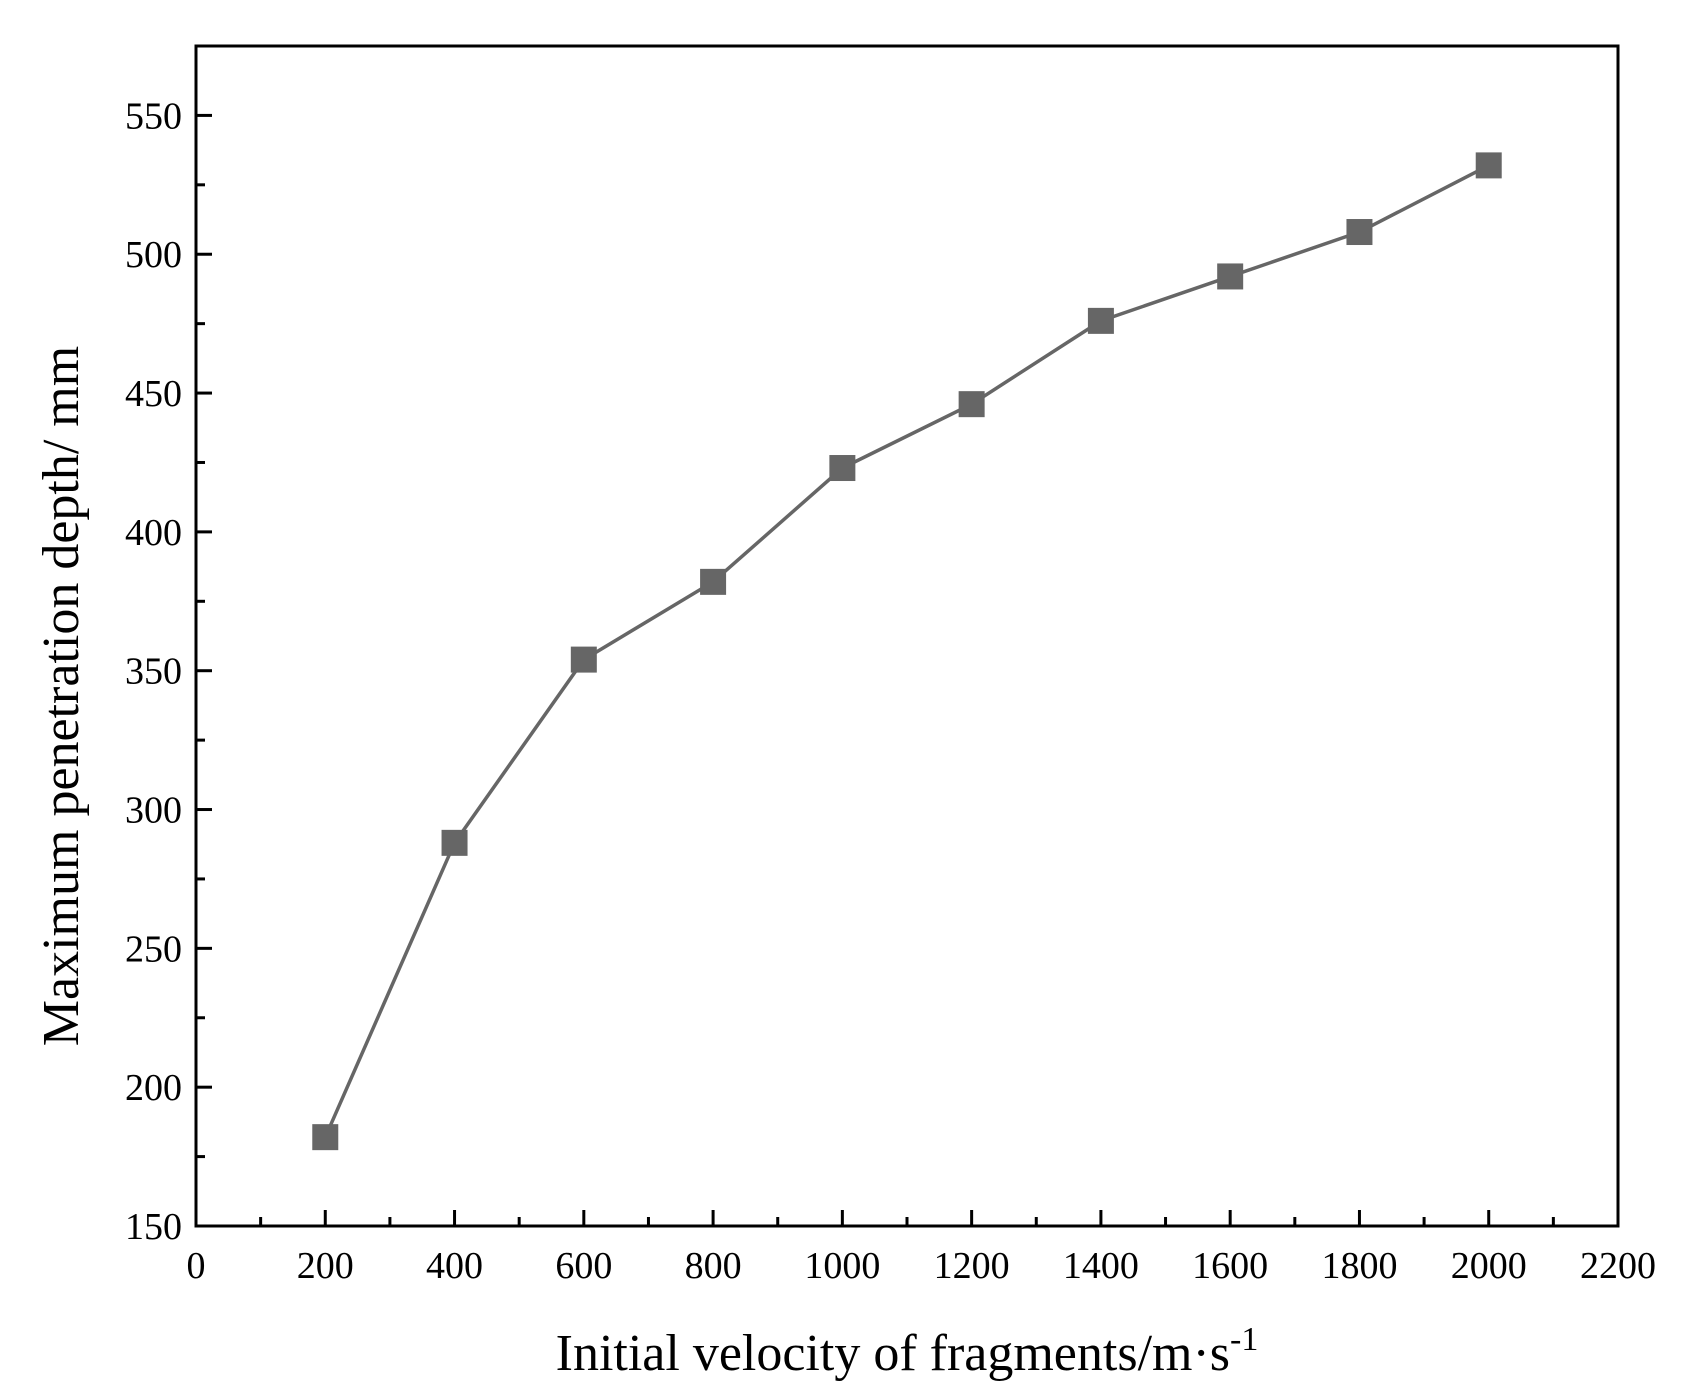  I want to click on x-tick-label: 600, so click(583, 1266).